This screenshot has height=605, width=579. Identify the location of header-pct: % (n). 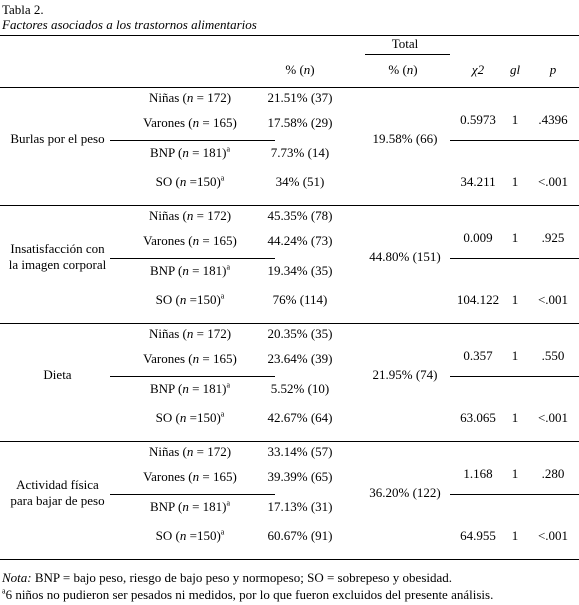
(300, 70).